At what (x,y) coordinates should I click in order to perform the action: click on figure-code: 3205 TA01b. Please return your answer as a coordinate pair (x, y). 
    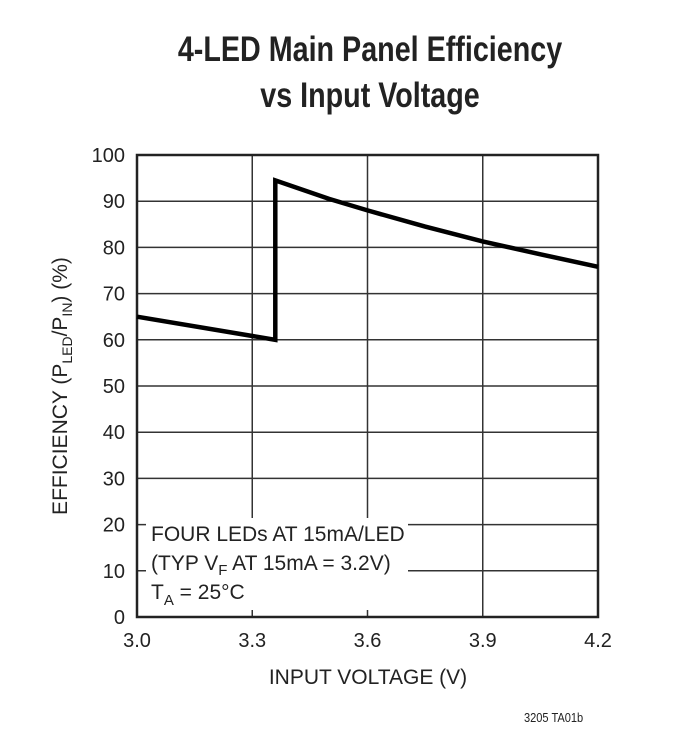
    Looking at the image, I should click on (554, 717).